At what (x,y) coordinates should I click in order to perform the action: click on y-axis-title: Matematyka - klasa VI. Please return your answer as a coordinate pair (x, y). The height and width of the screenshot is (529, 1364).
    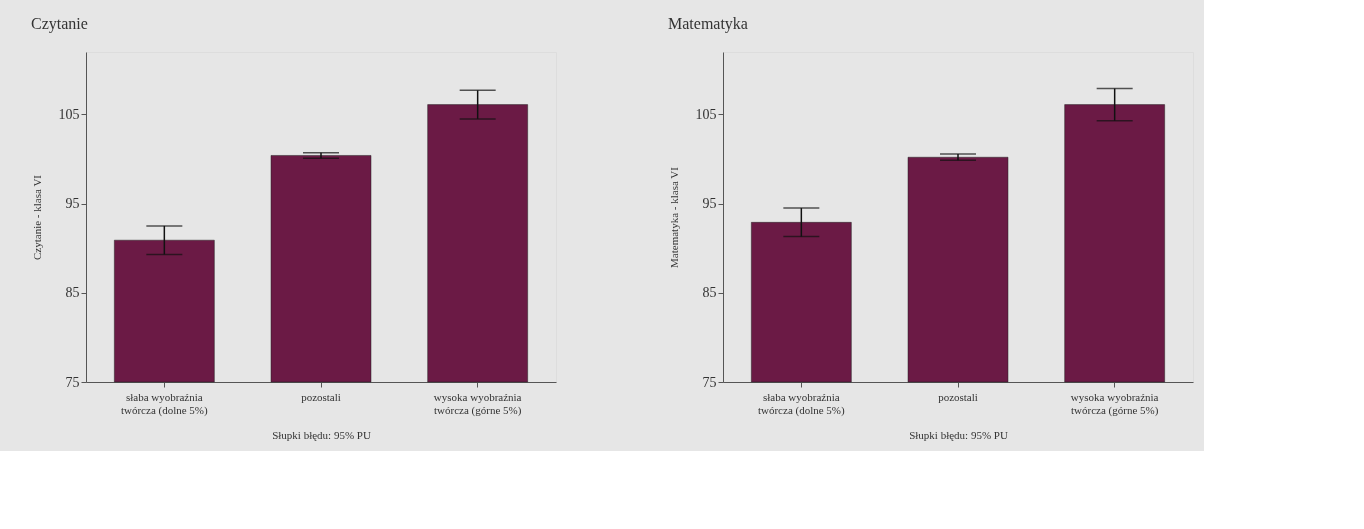
    Looking at the image, I should click on (673, 217).